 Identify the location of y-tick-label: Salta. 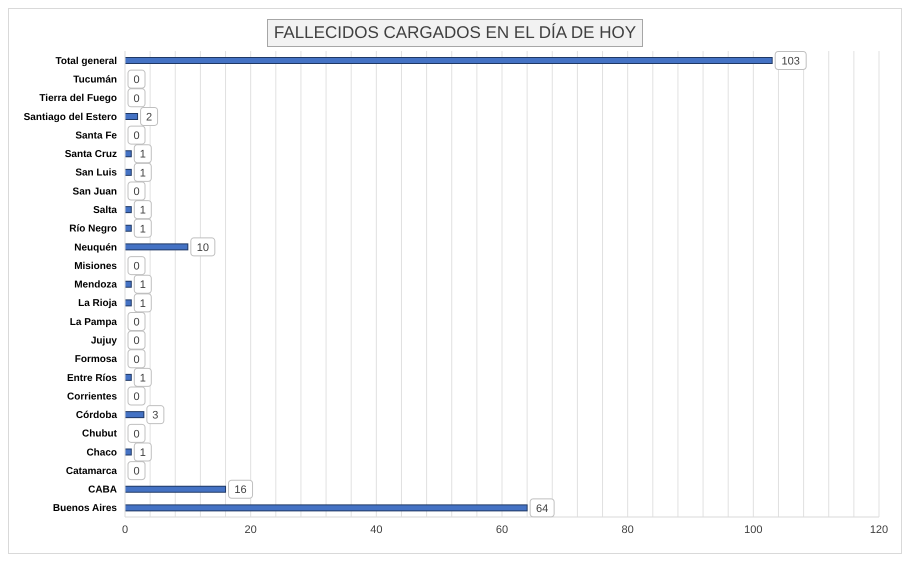
(105, 210).